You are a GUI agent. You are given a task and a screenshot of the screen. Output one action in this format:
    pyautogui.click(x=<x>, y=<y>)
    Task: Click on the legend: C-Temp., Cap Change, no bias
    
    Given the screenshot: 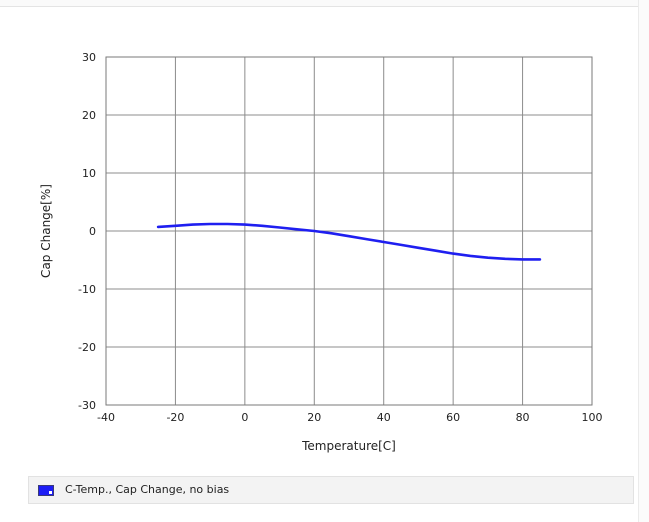 What is the action you would take?
    pyautogui.click(x=331, y=490)
    